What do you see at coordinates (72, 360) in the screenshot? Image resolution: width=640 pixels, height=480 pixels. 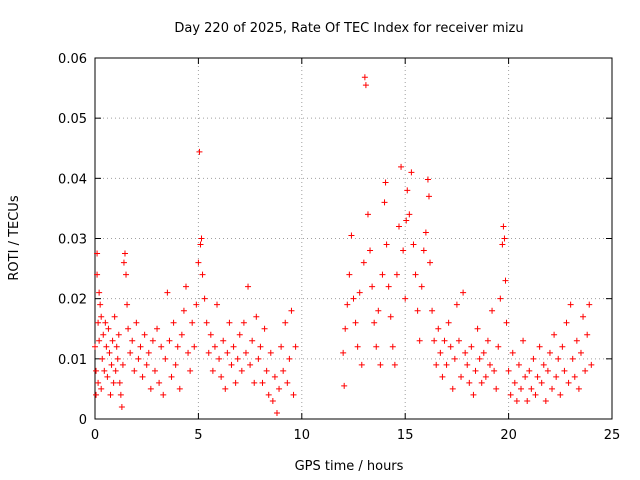 I see `y-tick-label: 0.01` at bounding box center [72, 360].